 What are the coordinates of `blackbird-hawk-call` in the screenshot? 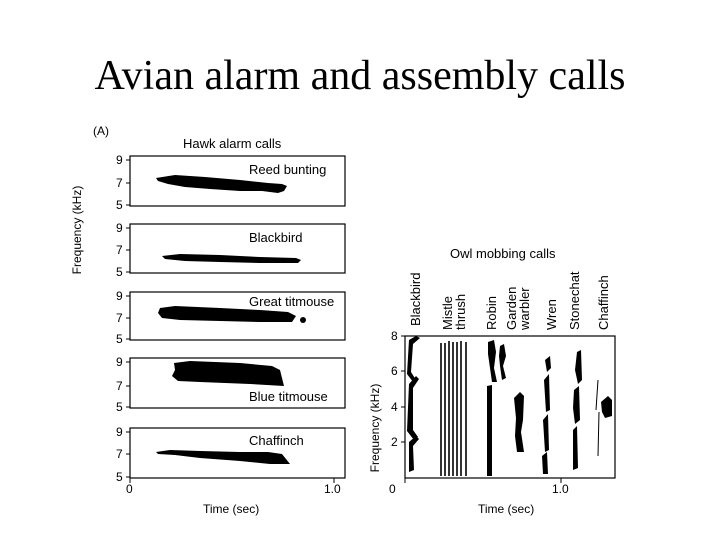 It's located at (231, 258).